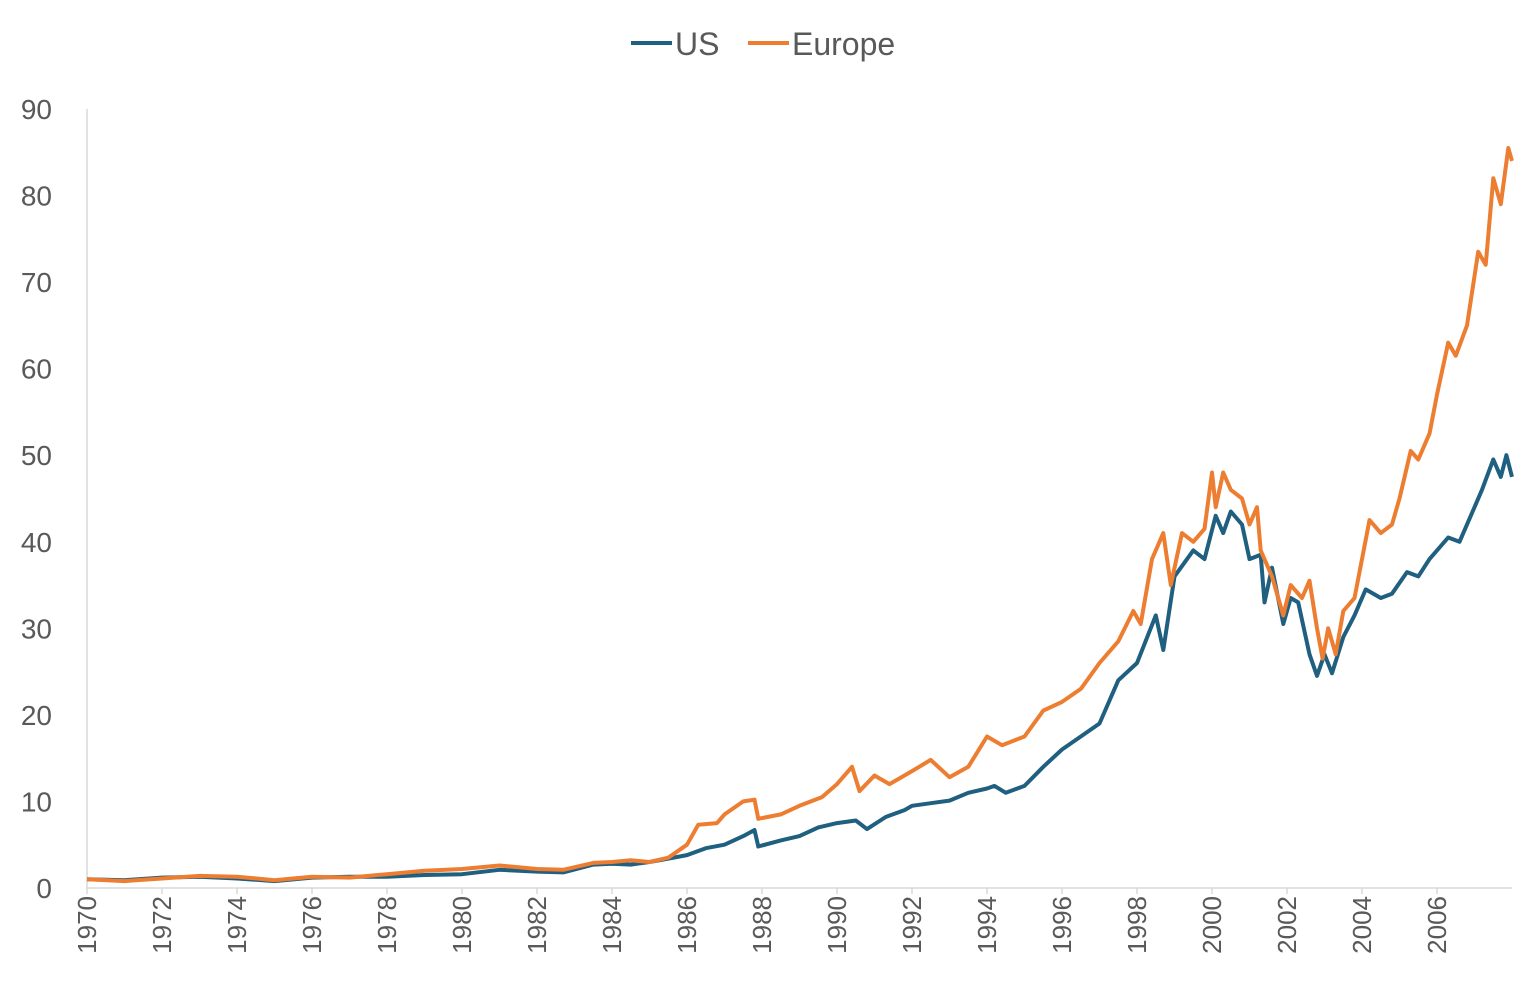  Describe the element at coordinates (837, 925) in the screenshot. I see `x-tick-label: 1990` at that location.